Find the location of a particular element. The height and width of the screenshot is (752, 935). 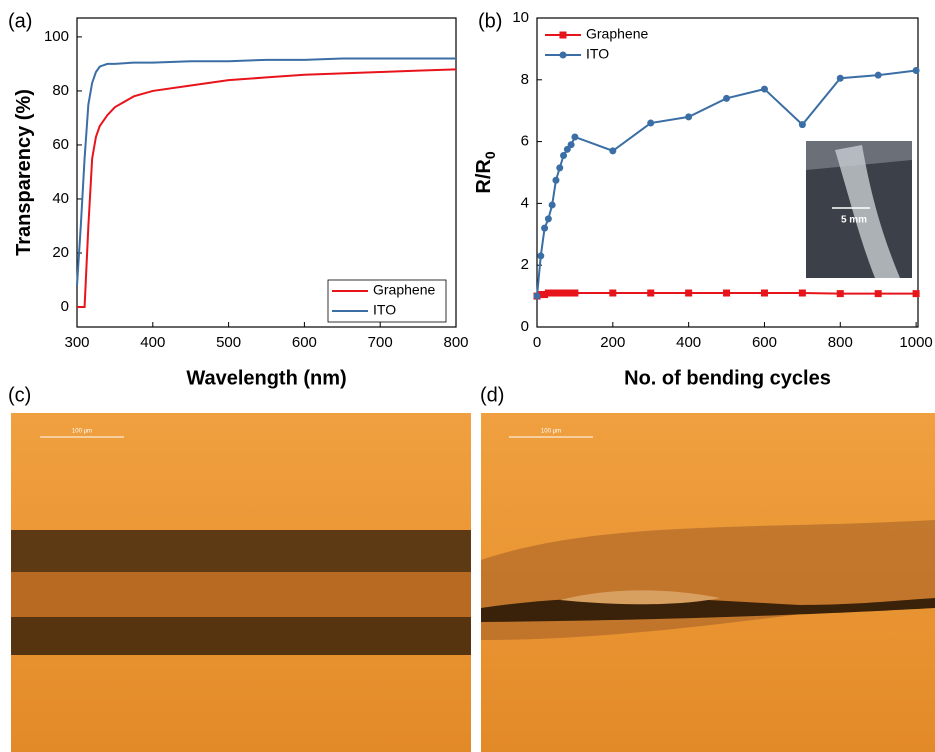

x-tick-label: 200 is located at coordinates (612, 342).